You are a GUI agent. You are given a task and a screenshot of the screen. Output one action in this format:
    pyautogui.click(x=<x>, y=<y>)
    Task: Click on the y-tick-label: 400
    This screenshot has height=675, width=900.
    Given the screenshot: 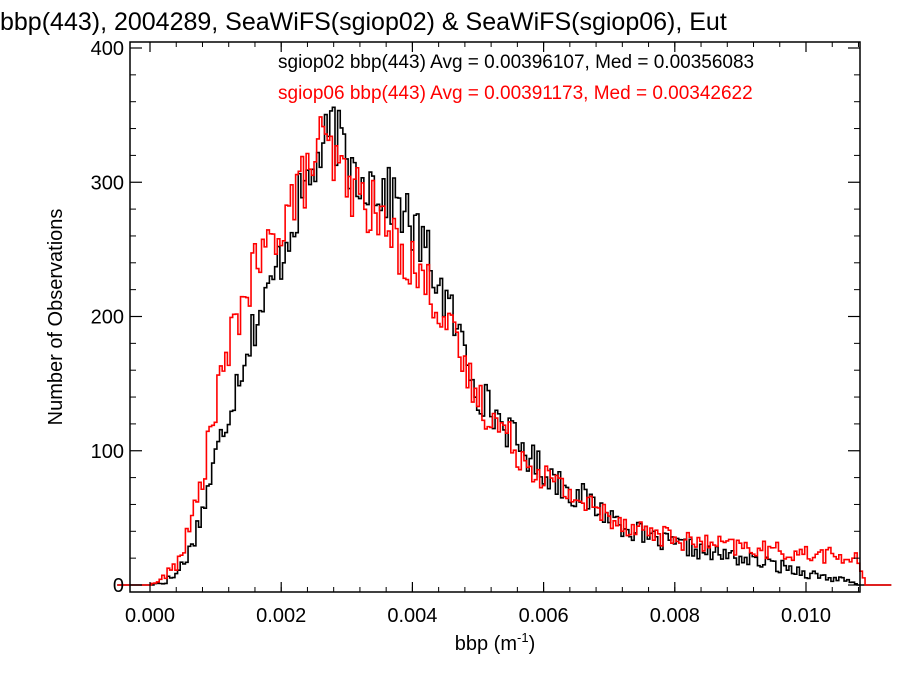 What is the action you would take?
    pyautogui.click(x=107, y=49)
    